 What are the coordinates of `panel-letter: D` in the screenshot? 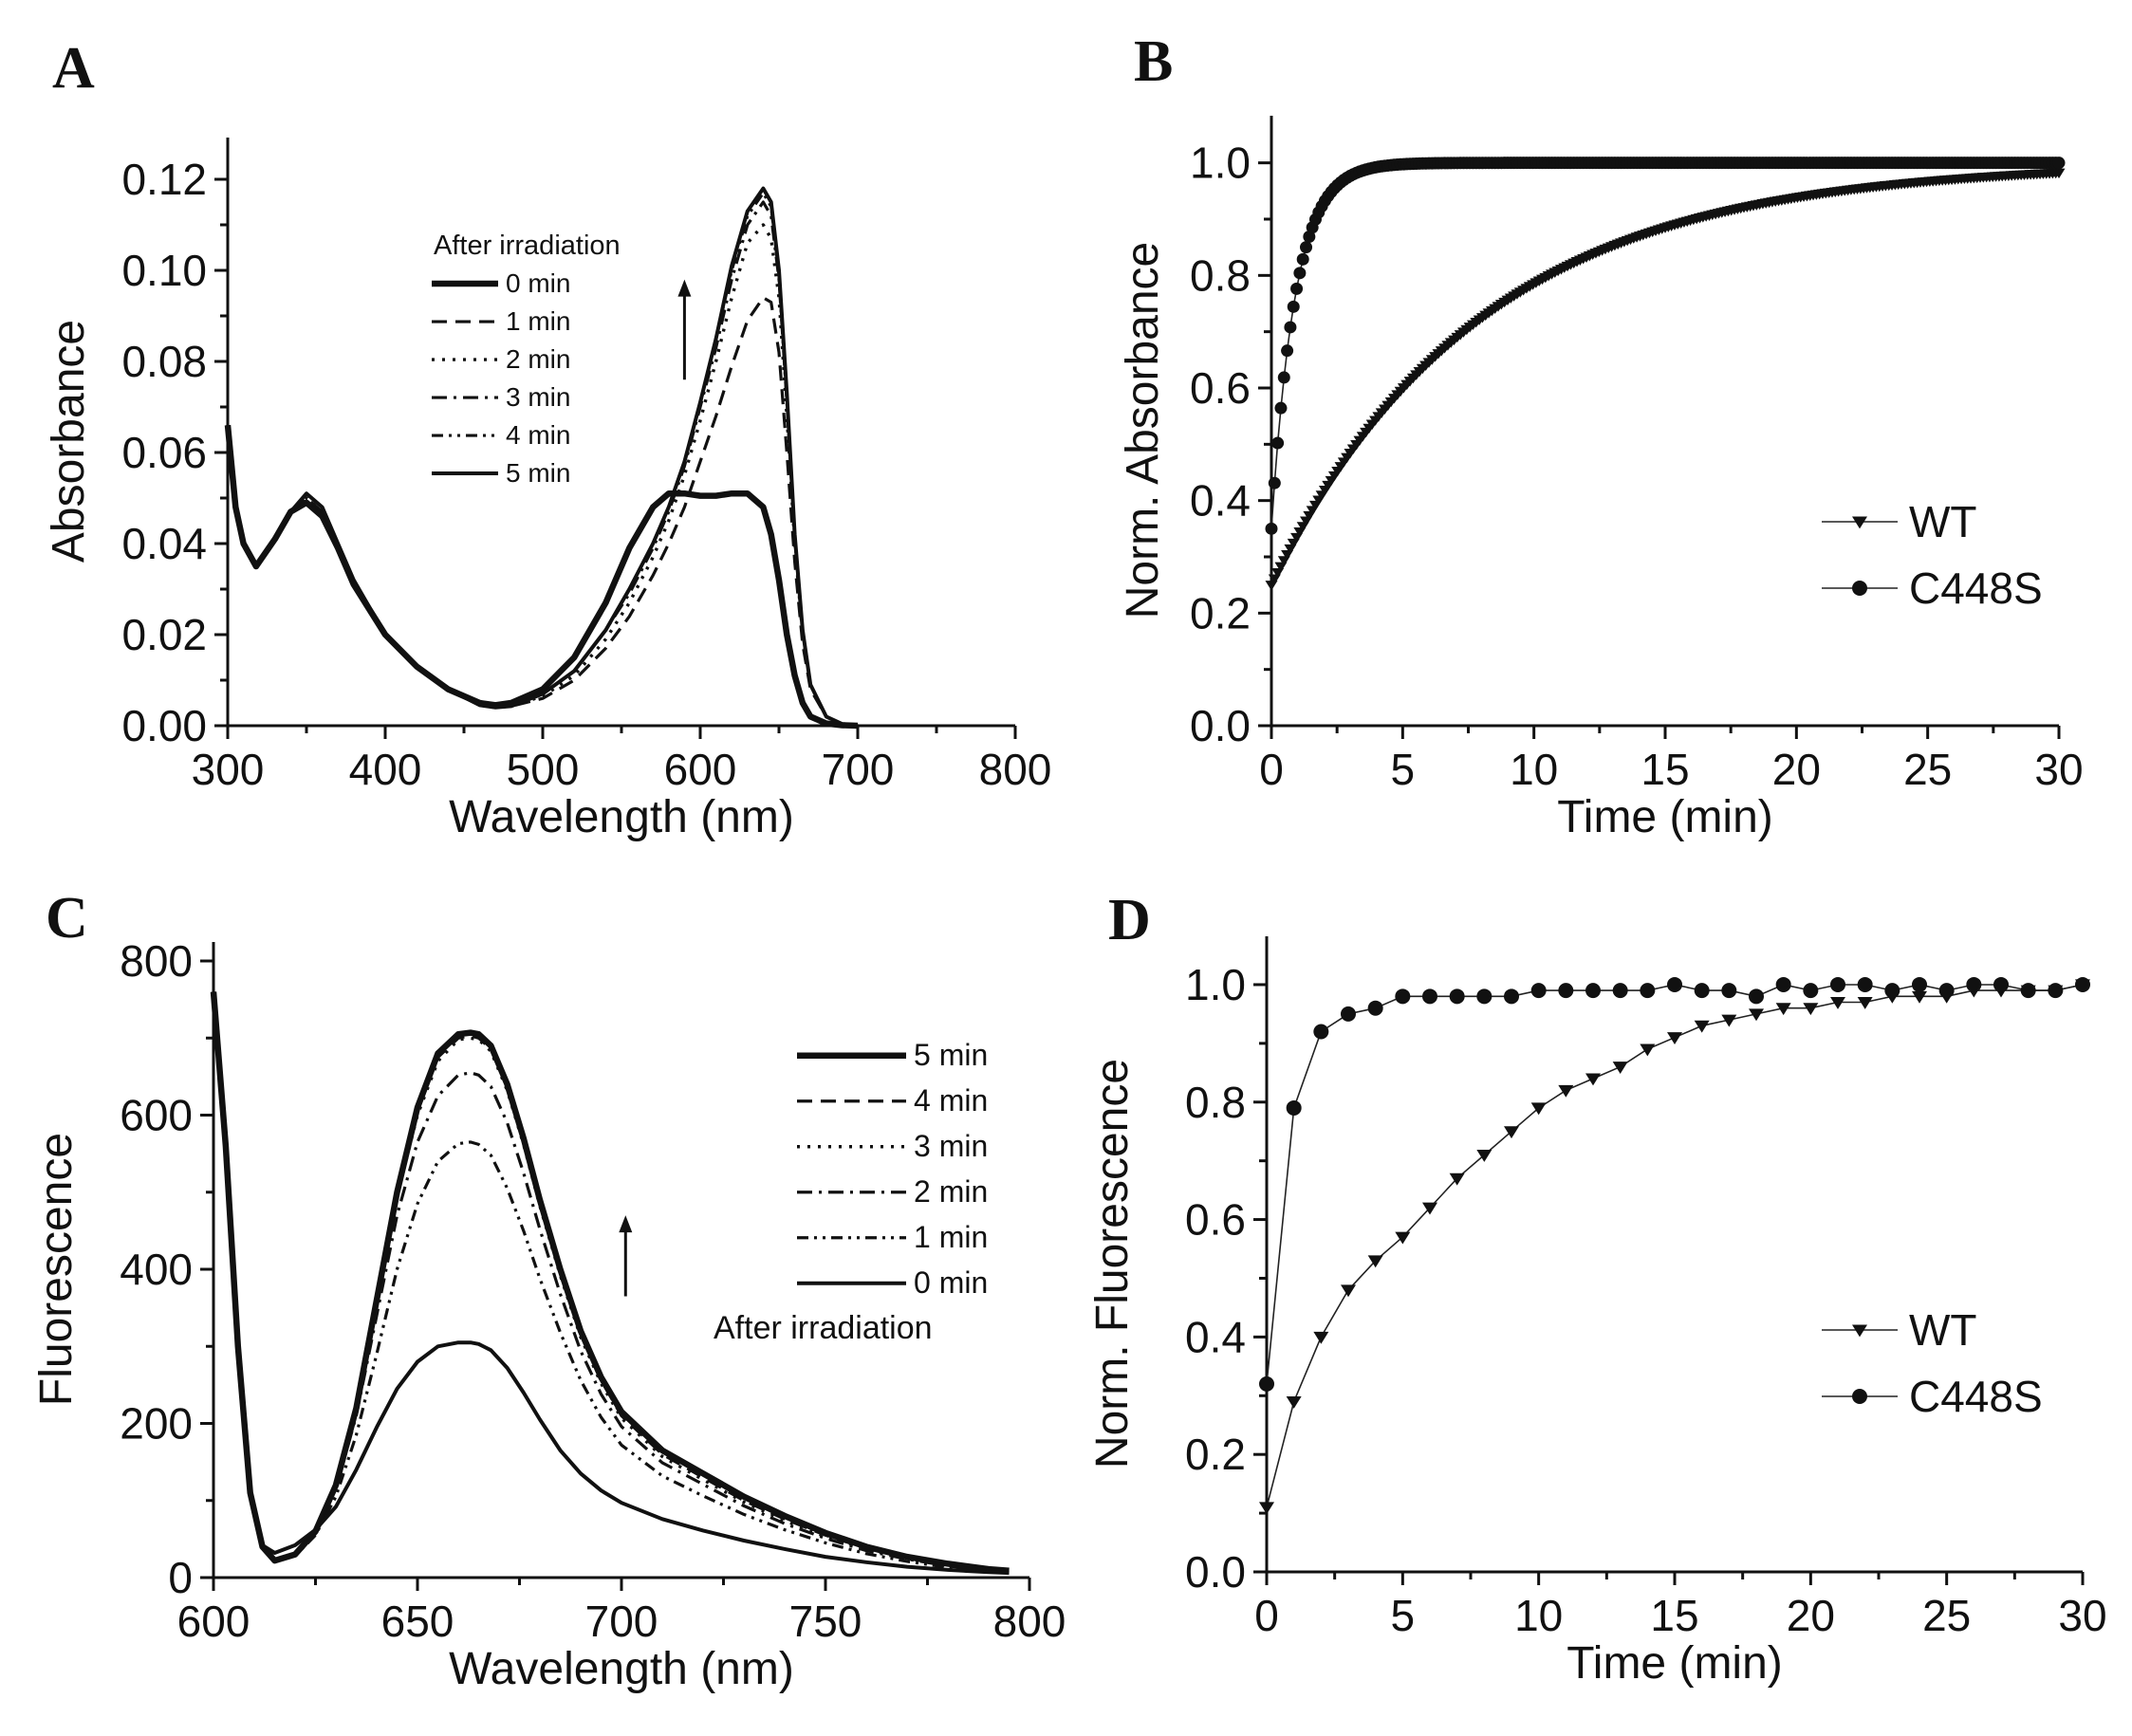 It's located at (1129, 920).